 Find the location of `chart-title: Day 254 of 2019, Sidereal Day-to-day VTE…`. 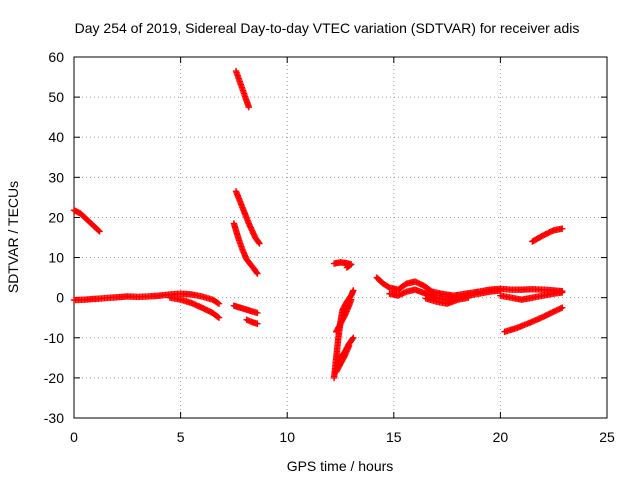

chart-title: Day 254 of 2019, Sidereal Day-to-day VTE… is located at coordinates (327, 28).